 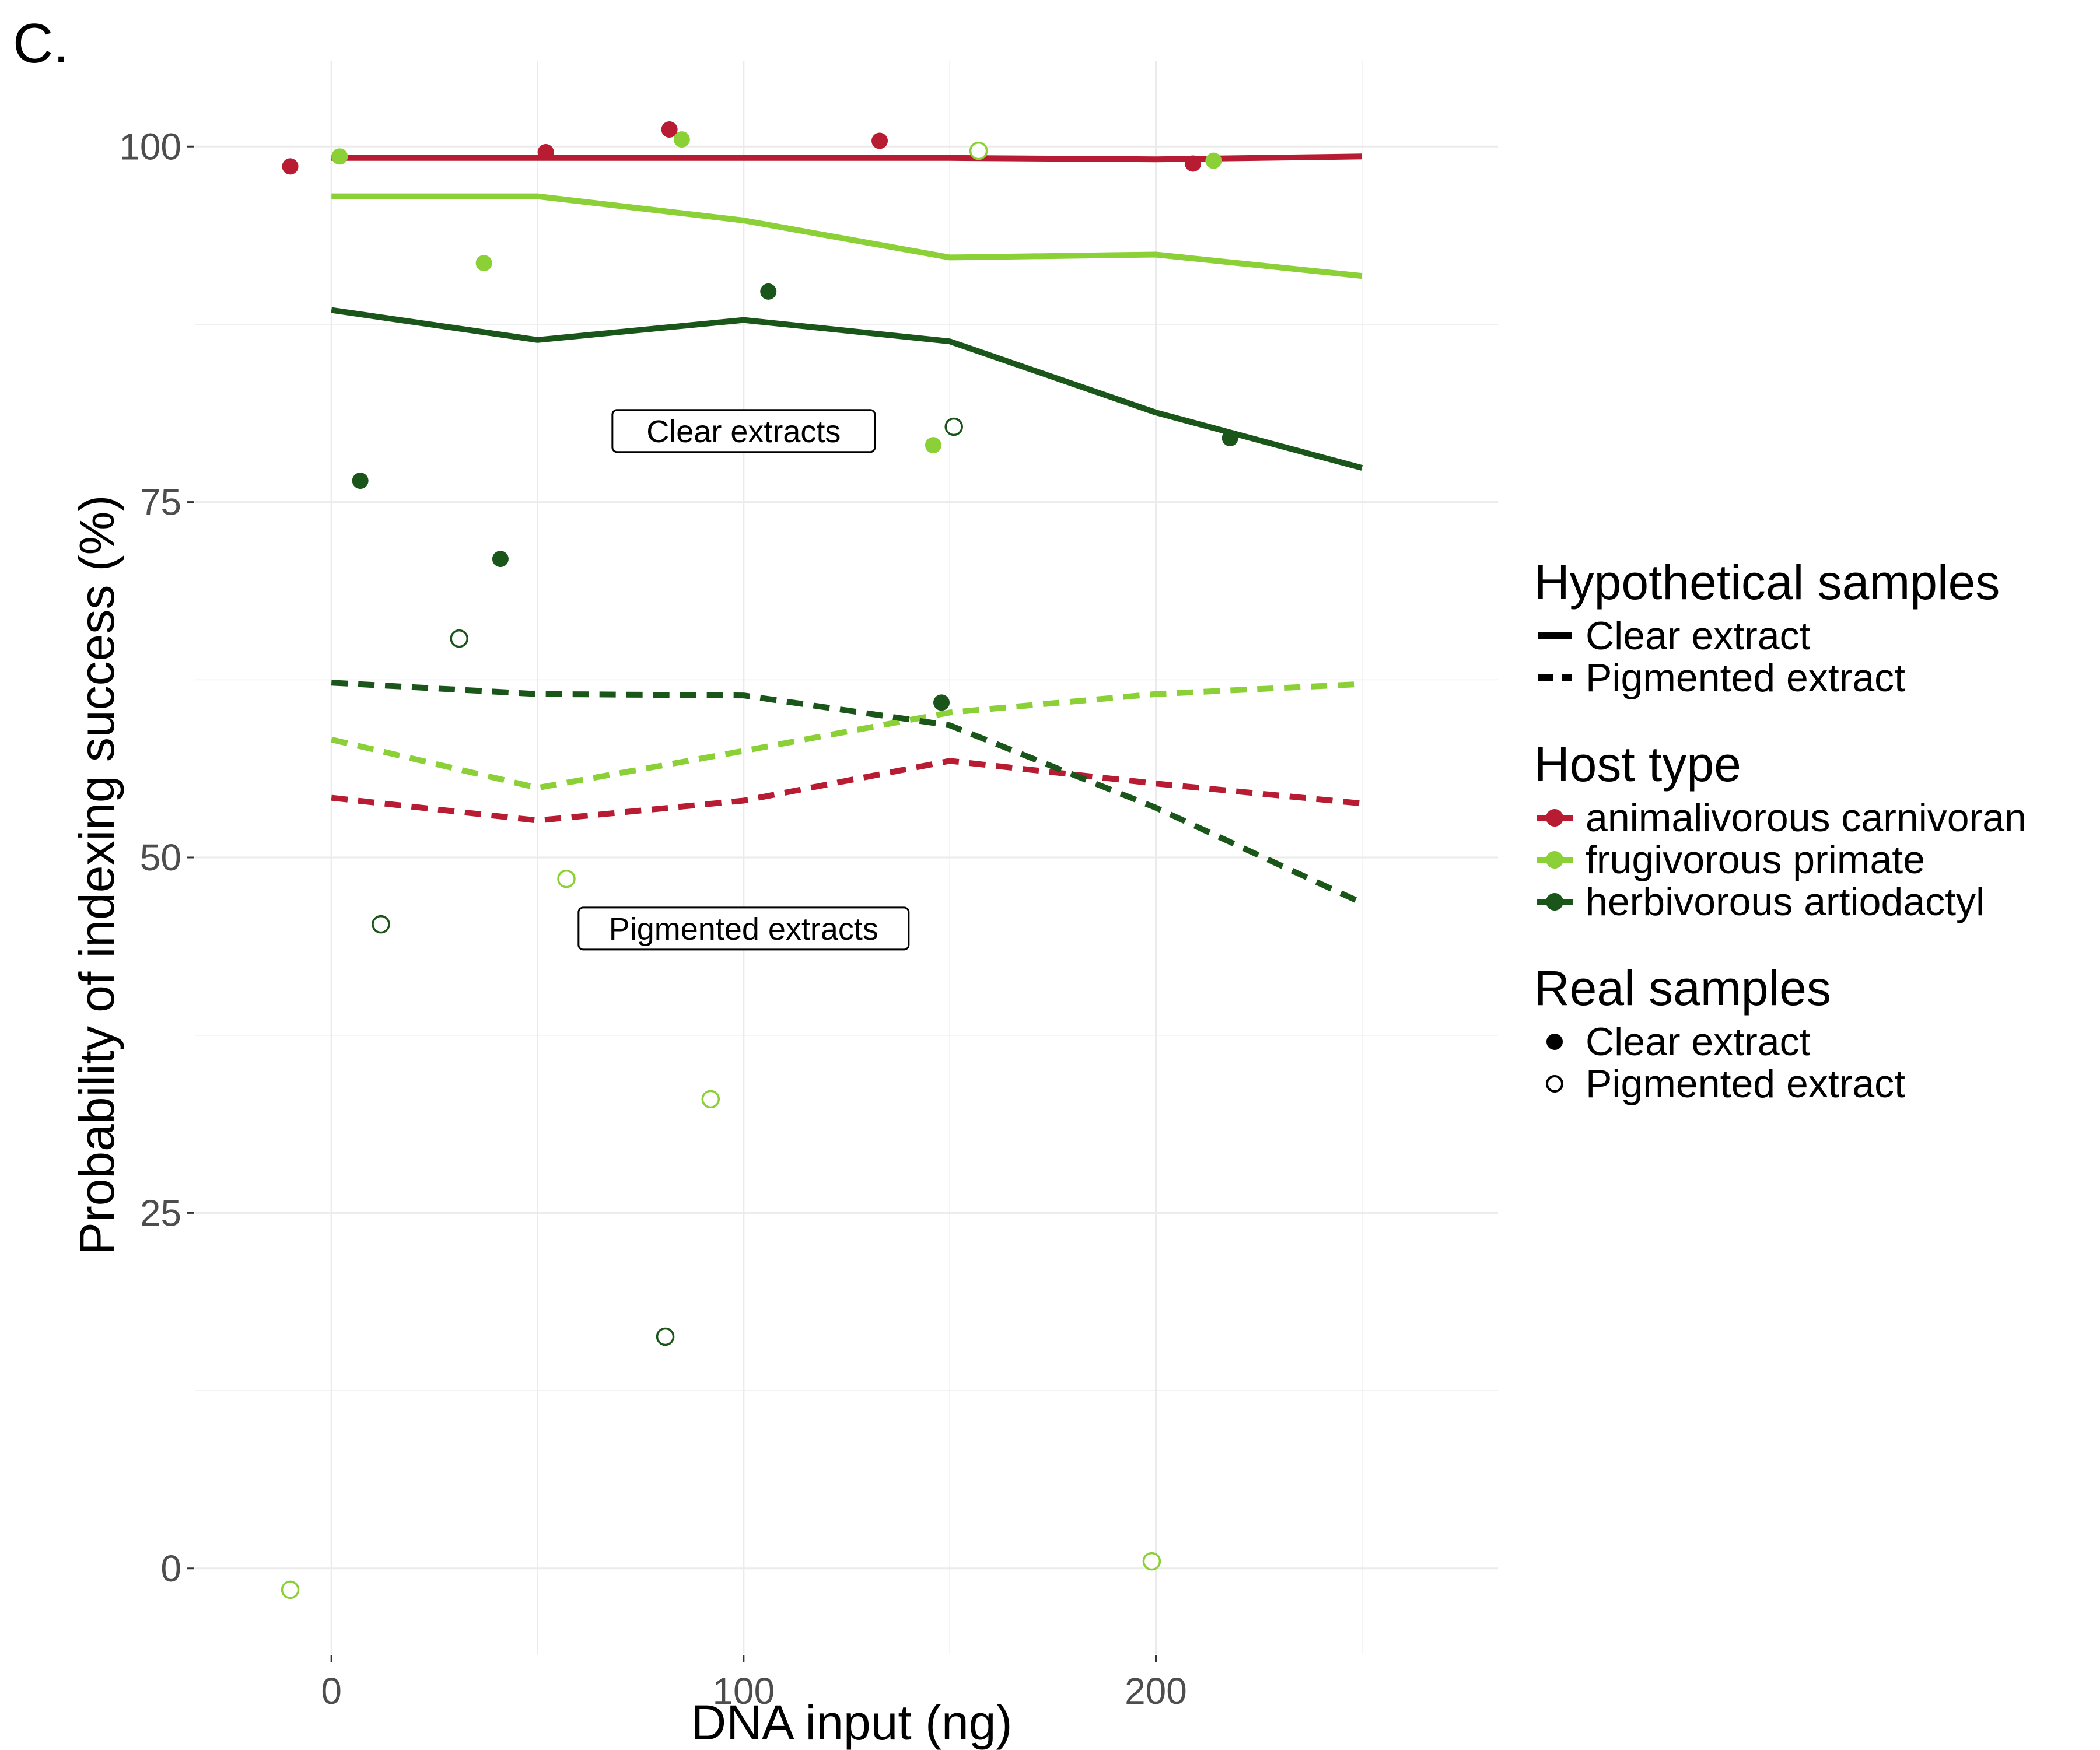 What do you see at coordinates (1637, 764) in the screenshot?
I see `legend-title: Host type` at bounding box center [1637, 764].